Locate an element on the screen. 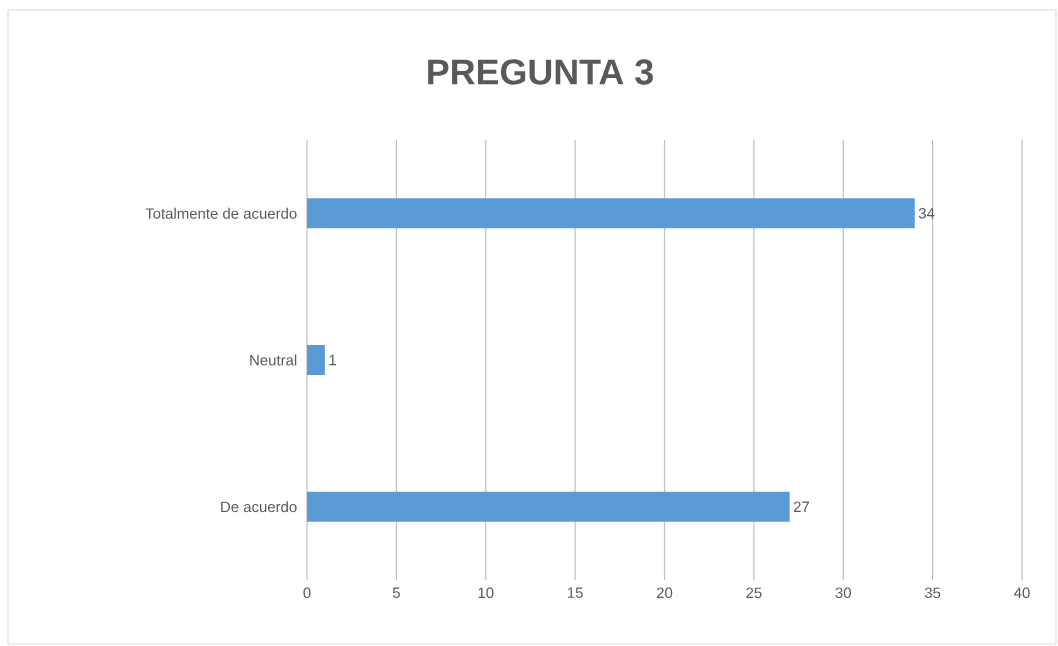 Image resolution: width=1058 pixels, height=646 pixels. y-tick-label: Neutral is located at coordinates (273, 360).